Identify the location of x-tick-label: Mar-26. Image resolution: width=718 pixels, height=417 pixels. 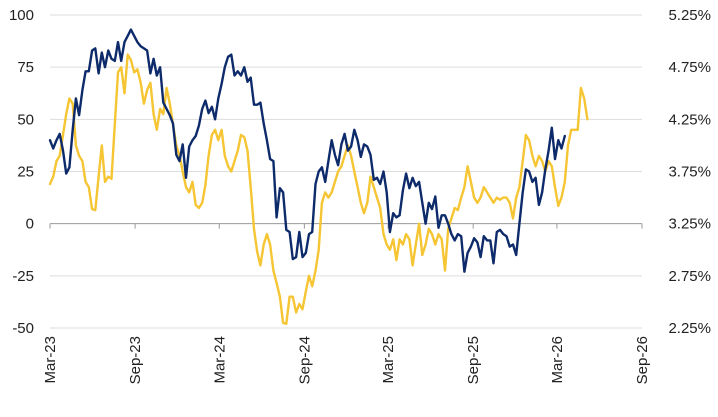
(557, 360).